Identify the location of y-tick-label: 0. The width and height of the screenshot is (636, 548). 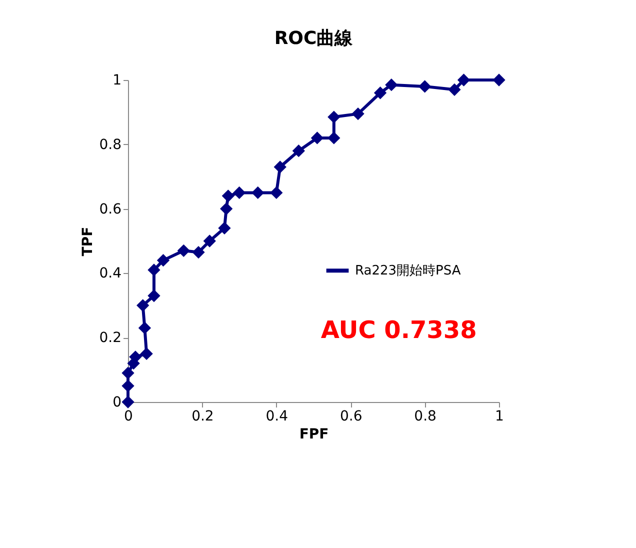
(117, 402).